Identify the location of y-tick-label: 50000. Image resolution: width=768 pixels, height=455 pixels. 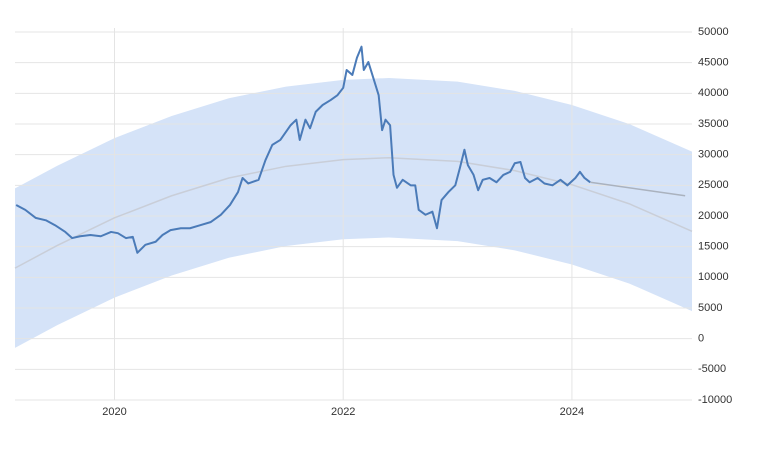
(713, 32).